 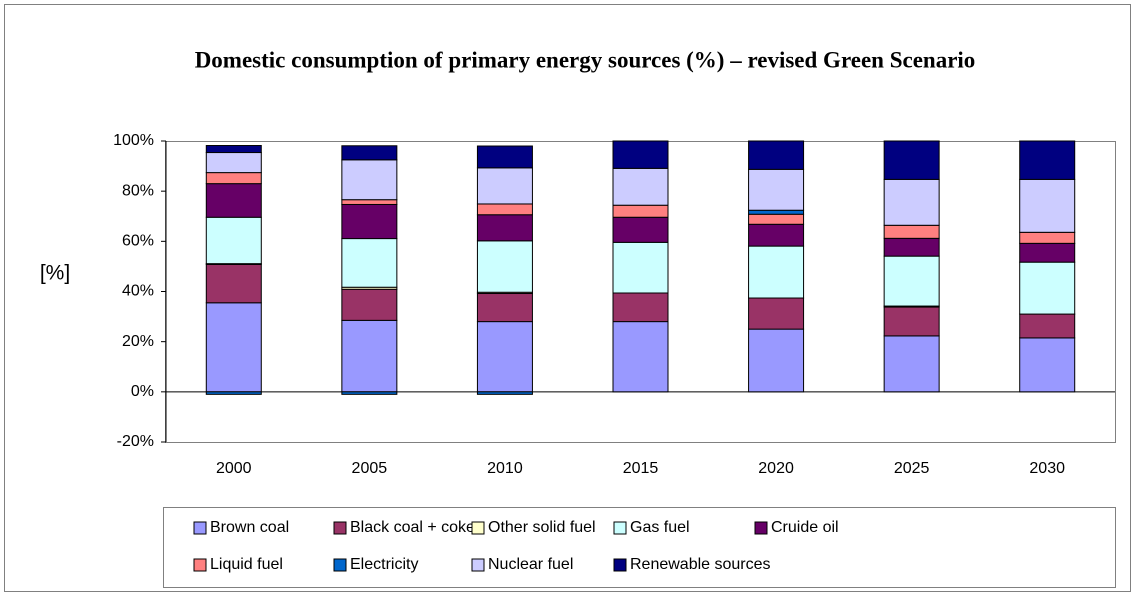 I want to click on legend-label: Black coal + coke, so click(x=412, y=527).